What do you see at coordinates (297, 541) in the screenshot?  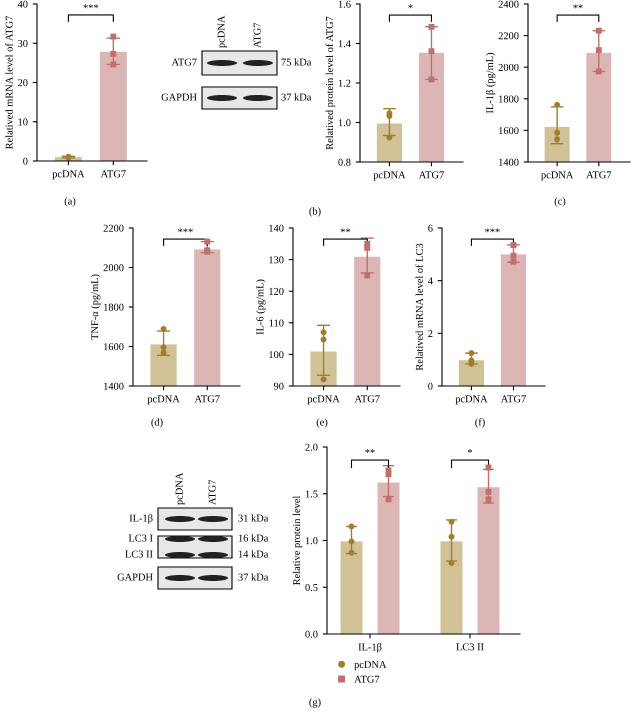 I see `y-axis-title: Relative protein level` at bounding box center [297, 541].